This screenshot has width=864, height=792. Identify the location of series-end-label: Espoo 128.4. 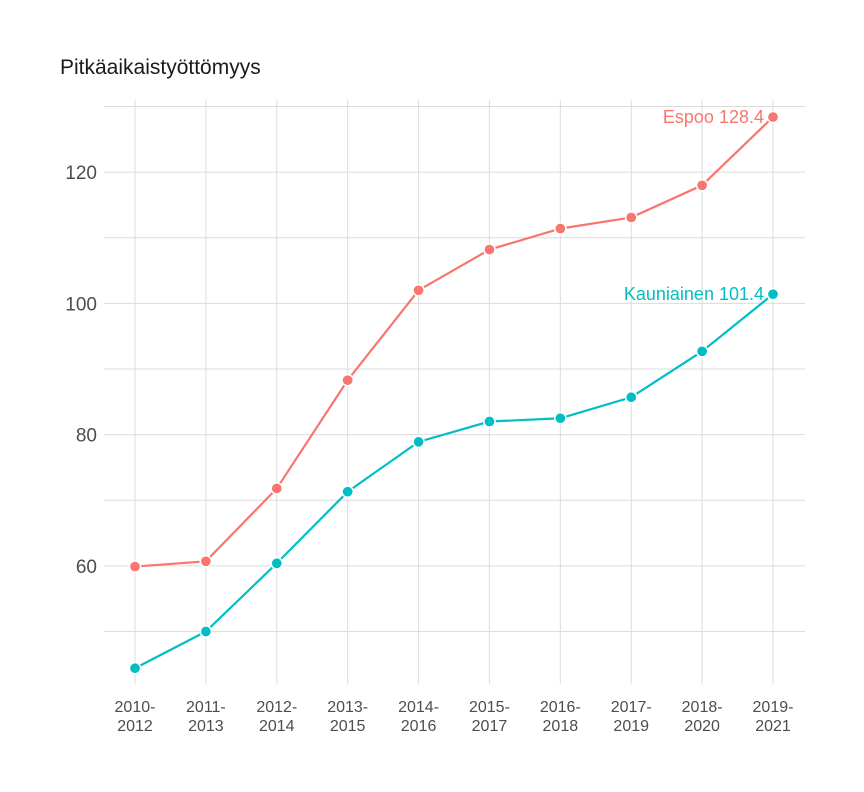
(713, 117).